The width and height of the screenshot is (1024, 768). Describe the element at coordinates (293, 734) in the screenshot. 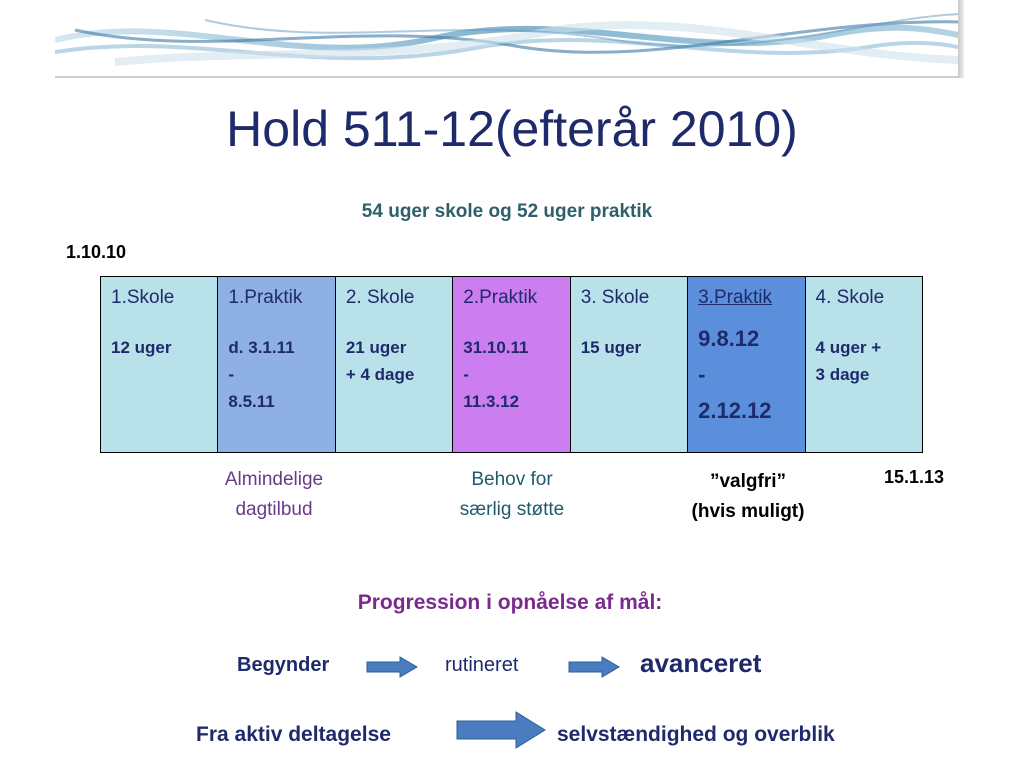

I see `step-aktiv-deltagelse: Fra aktiv deltagelse` at that location.